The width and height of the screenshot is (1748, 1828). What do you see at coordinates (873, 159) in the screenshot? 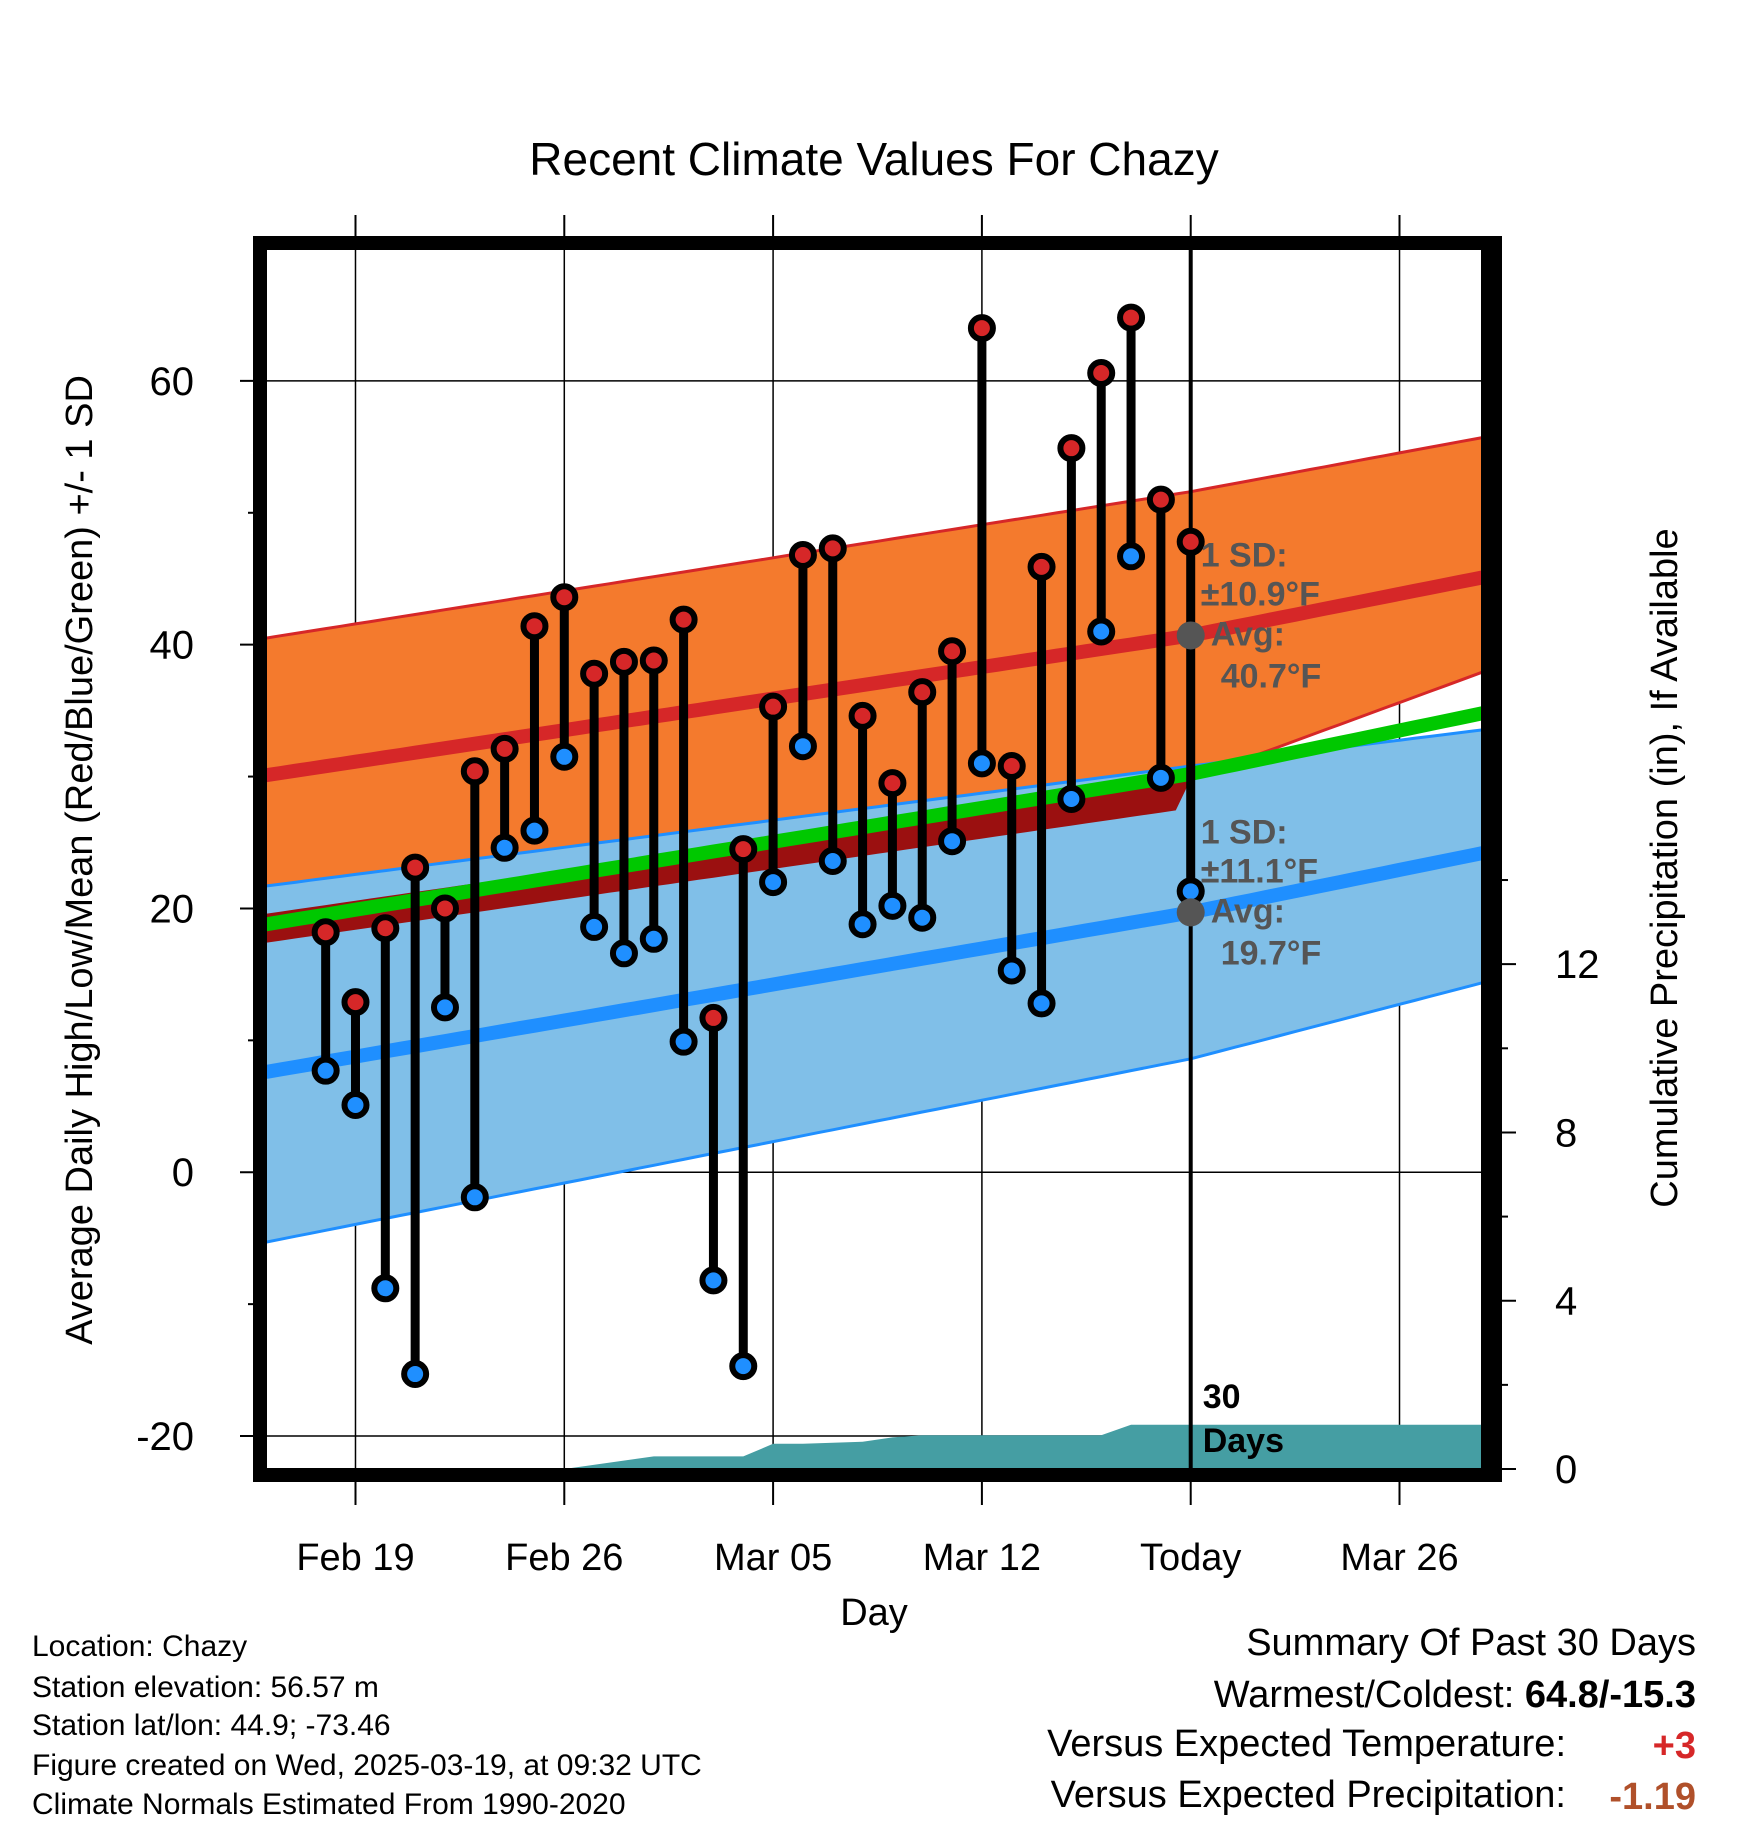
I see `chart-title: Recent Climate Values For Chazy` at bounding box center [873, 159].